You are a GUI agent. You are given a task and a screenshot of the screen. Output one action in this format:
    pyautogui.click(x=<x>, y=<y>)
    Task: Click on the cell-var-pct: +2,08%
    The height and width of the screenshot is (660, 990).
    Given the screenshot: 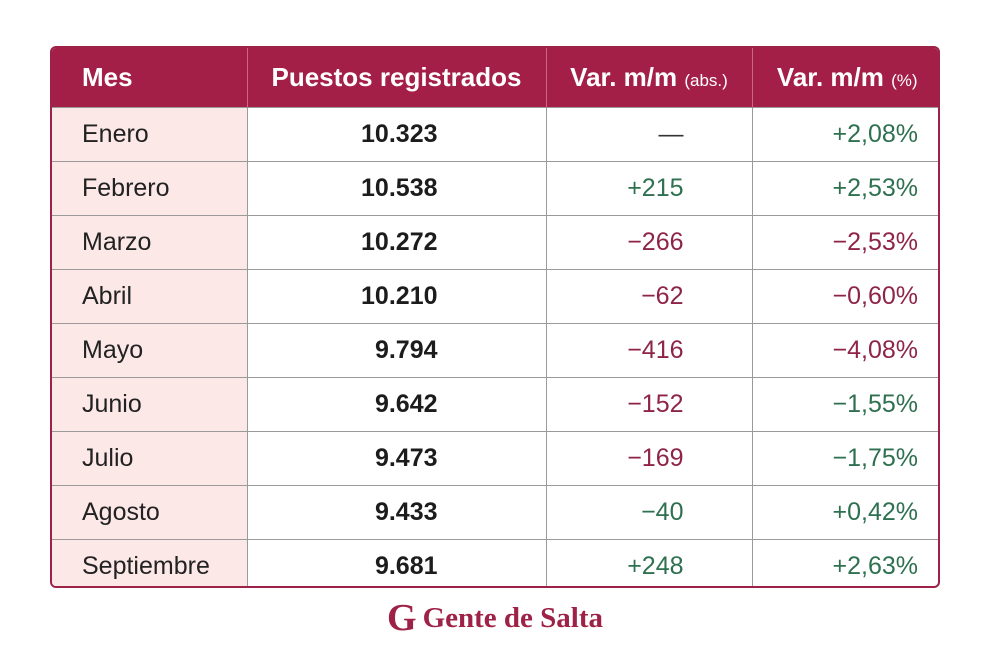 What is the action you would take?
    pyautogui.click(x=845, y=134)
    